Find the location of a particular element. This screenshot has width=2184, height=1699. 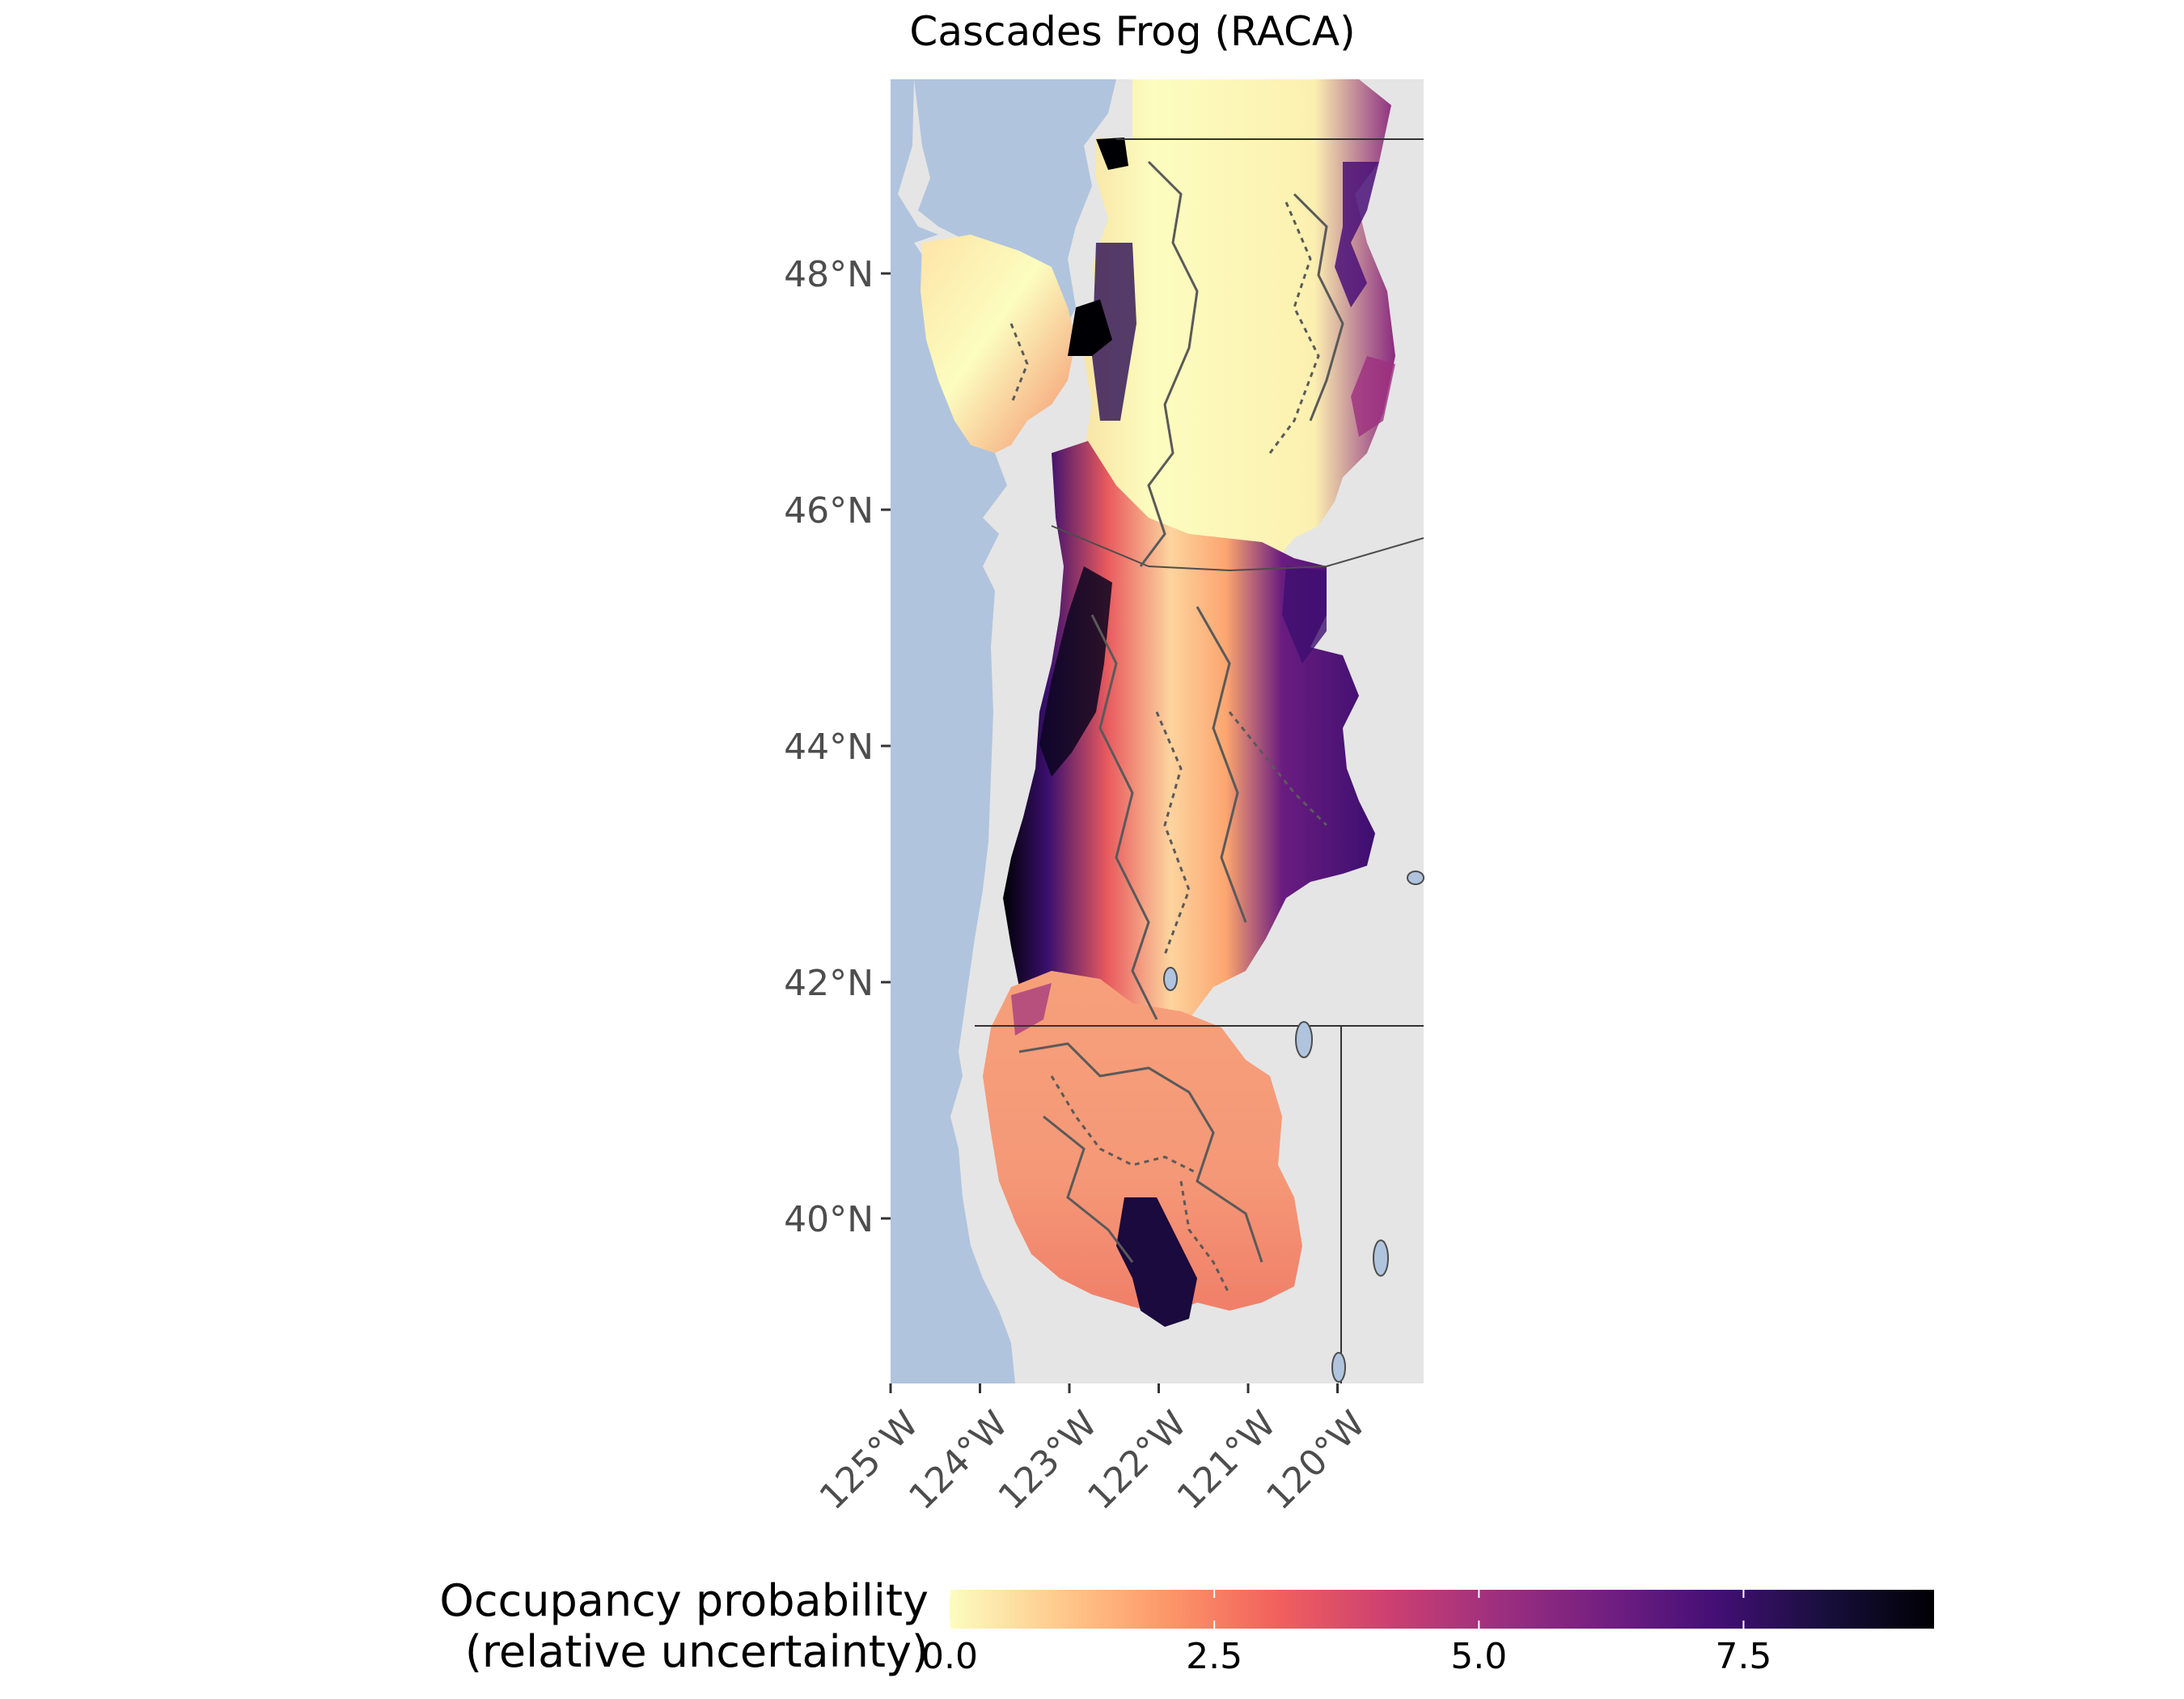

map-title: Cascades Frog (RACA) is located at coordinates (1132, 31).